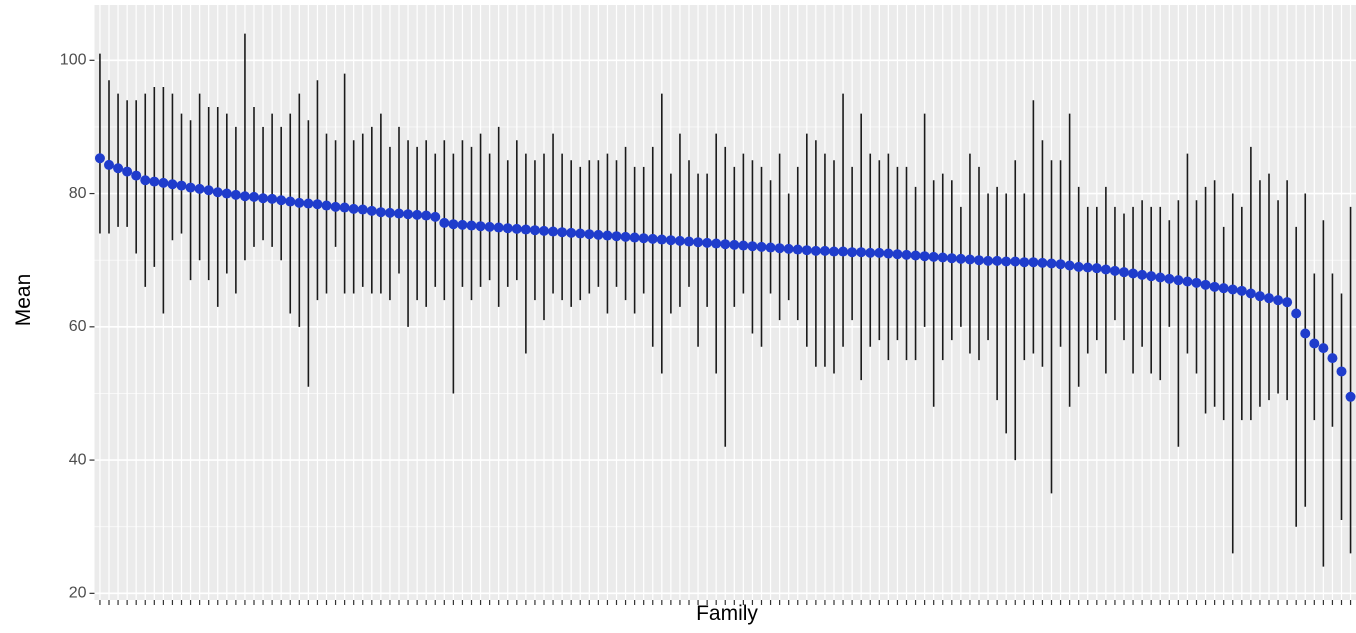  What do you see at coordinates (78, 459) in the screenshot?
I see `y-tick-label: 40` at bounding box center [78, 459].